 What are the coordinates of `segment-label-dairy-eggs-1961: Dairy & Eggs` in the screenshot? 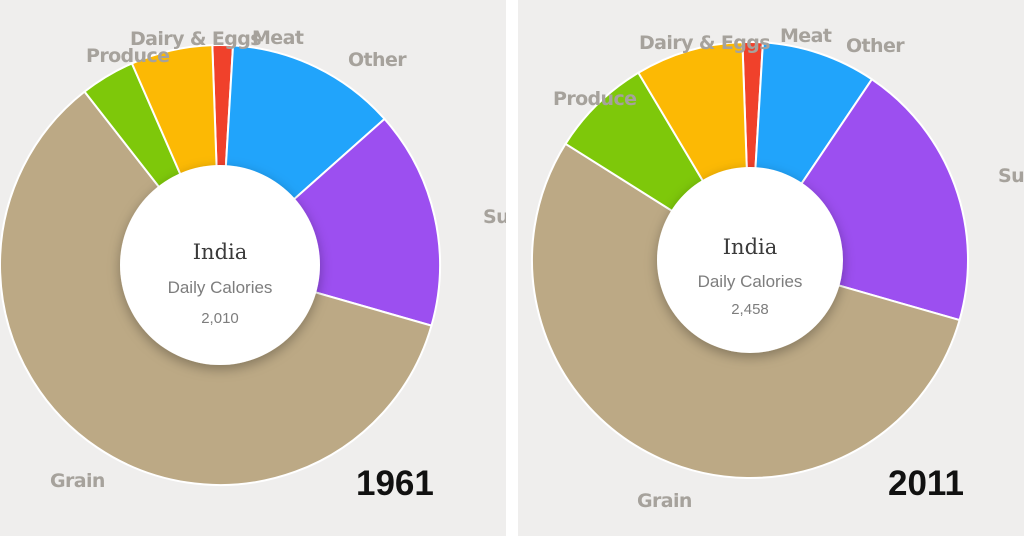 It's located at (195, 39).